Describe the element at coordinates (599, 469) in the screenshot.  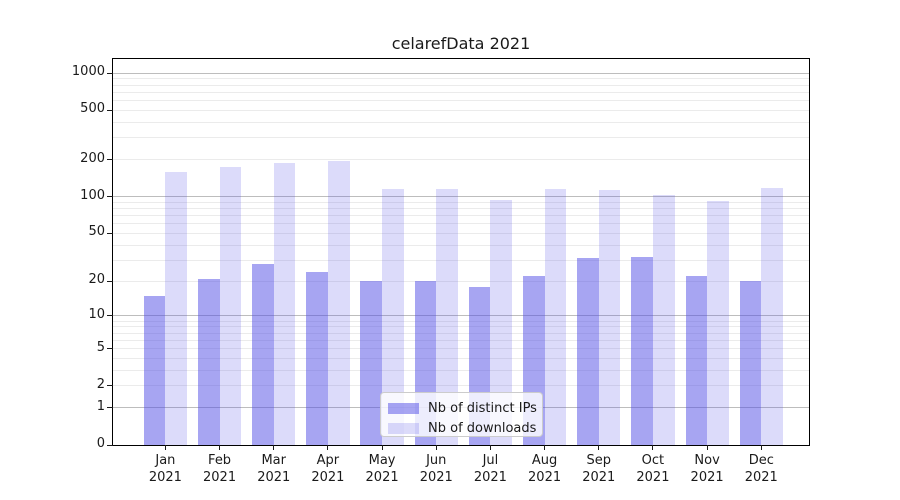
I see `x-tick-label: Sep 2021` at that location.